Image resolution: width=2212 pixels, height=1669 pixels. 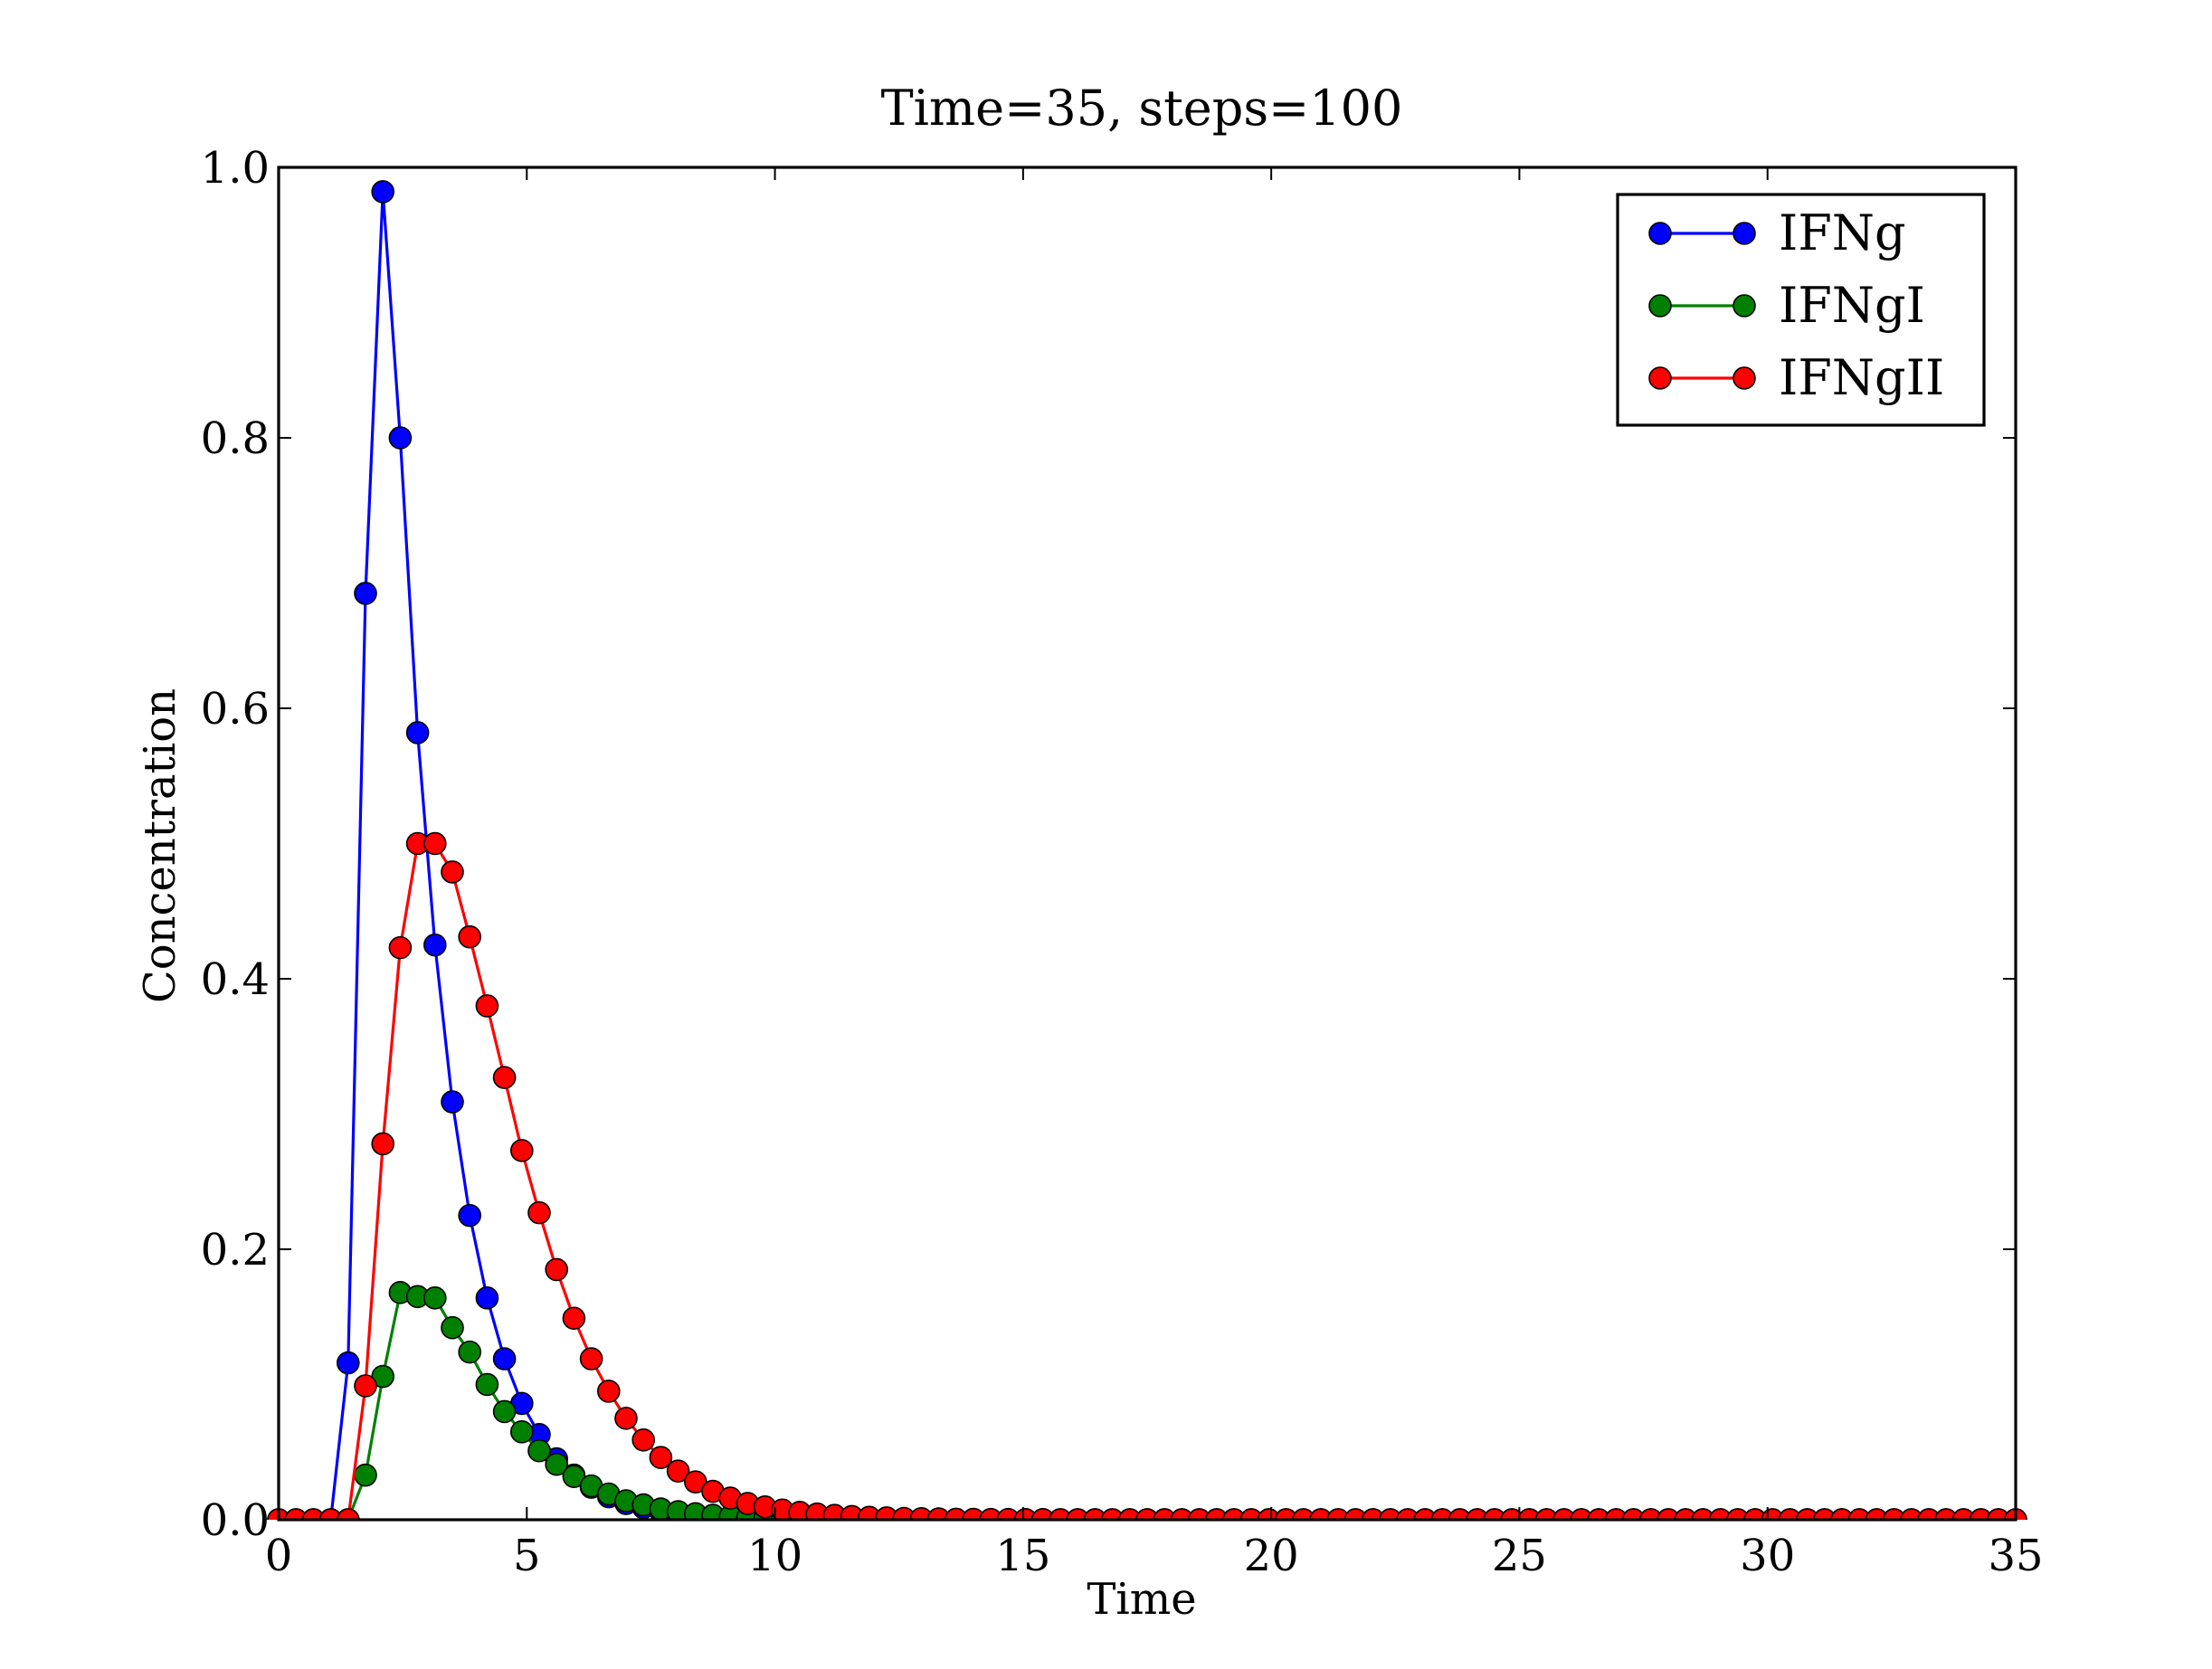 What do you see at coordinates (1862, 377) in the screenshot?
I see `legend-label: IFNgII` at bounding box center [1862, 377].